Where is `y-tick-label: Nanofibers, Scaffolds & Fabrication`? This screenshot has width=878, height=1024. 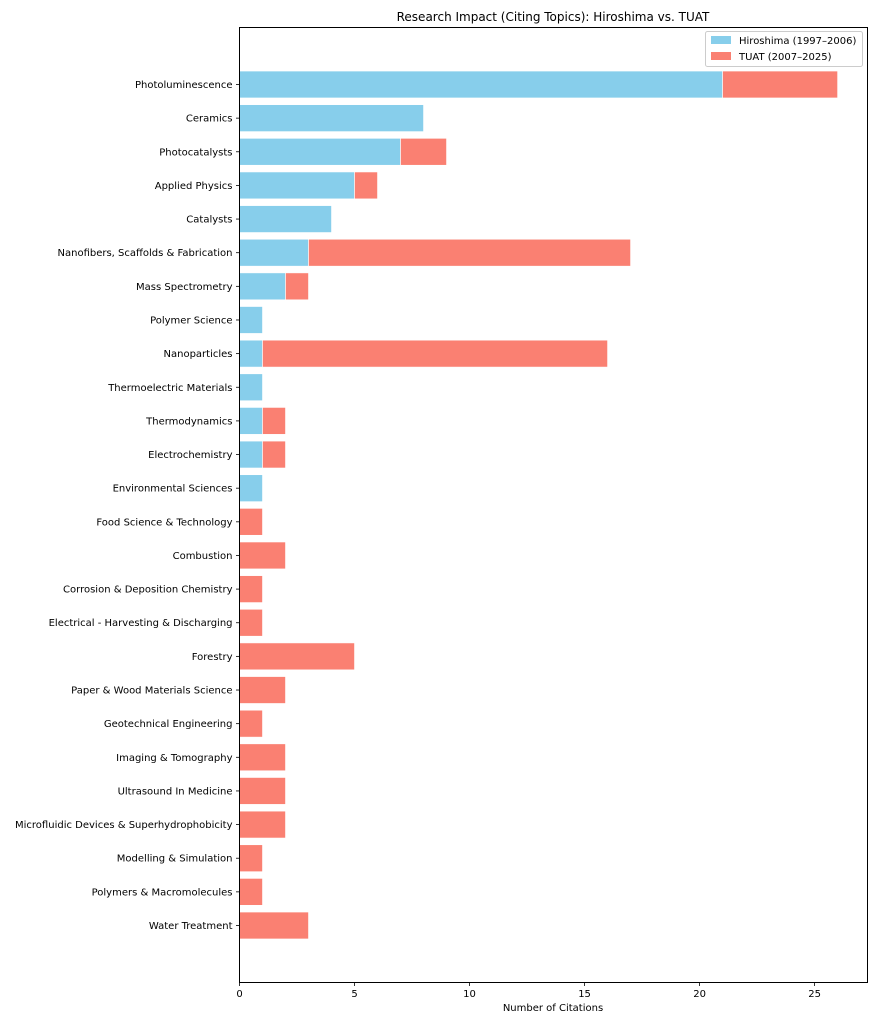
y-tick-label: Nanofibers, Scaffolds & Fabrication is located at coordinates (145, 253).